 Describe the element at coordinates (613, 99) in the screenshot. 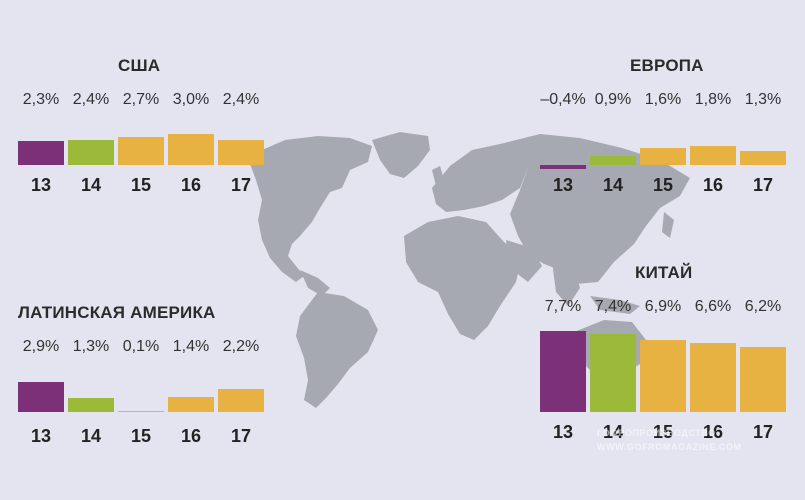

I see `value-label: 0,9%` at that location.